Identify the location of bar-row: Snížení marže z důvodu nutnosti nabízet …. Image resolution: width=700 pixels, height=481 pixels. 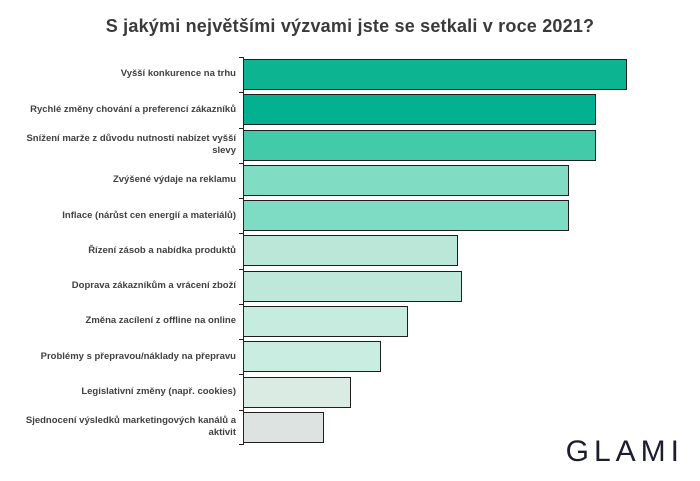
(350, 145).